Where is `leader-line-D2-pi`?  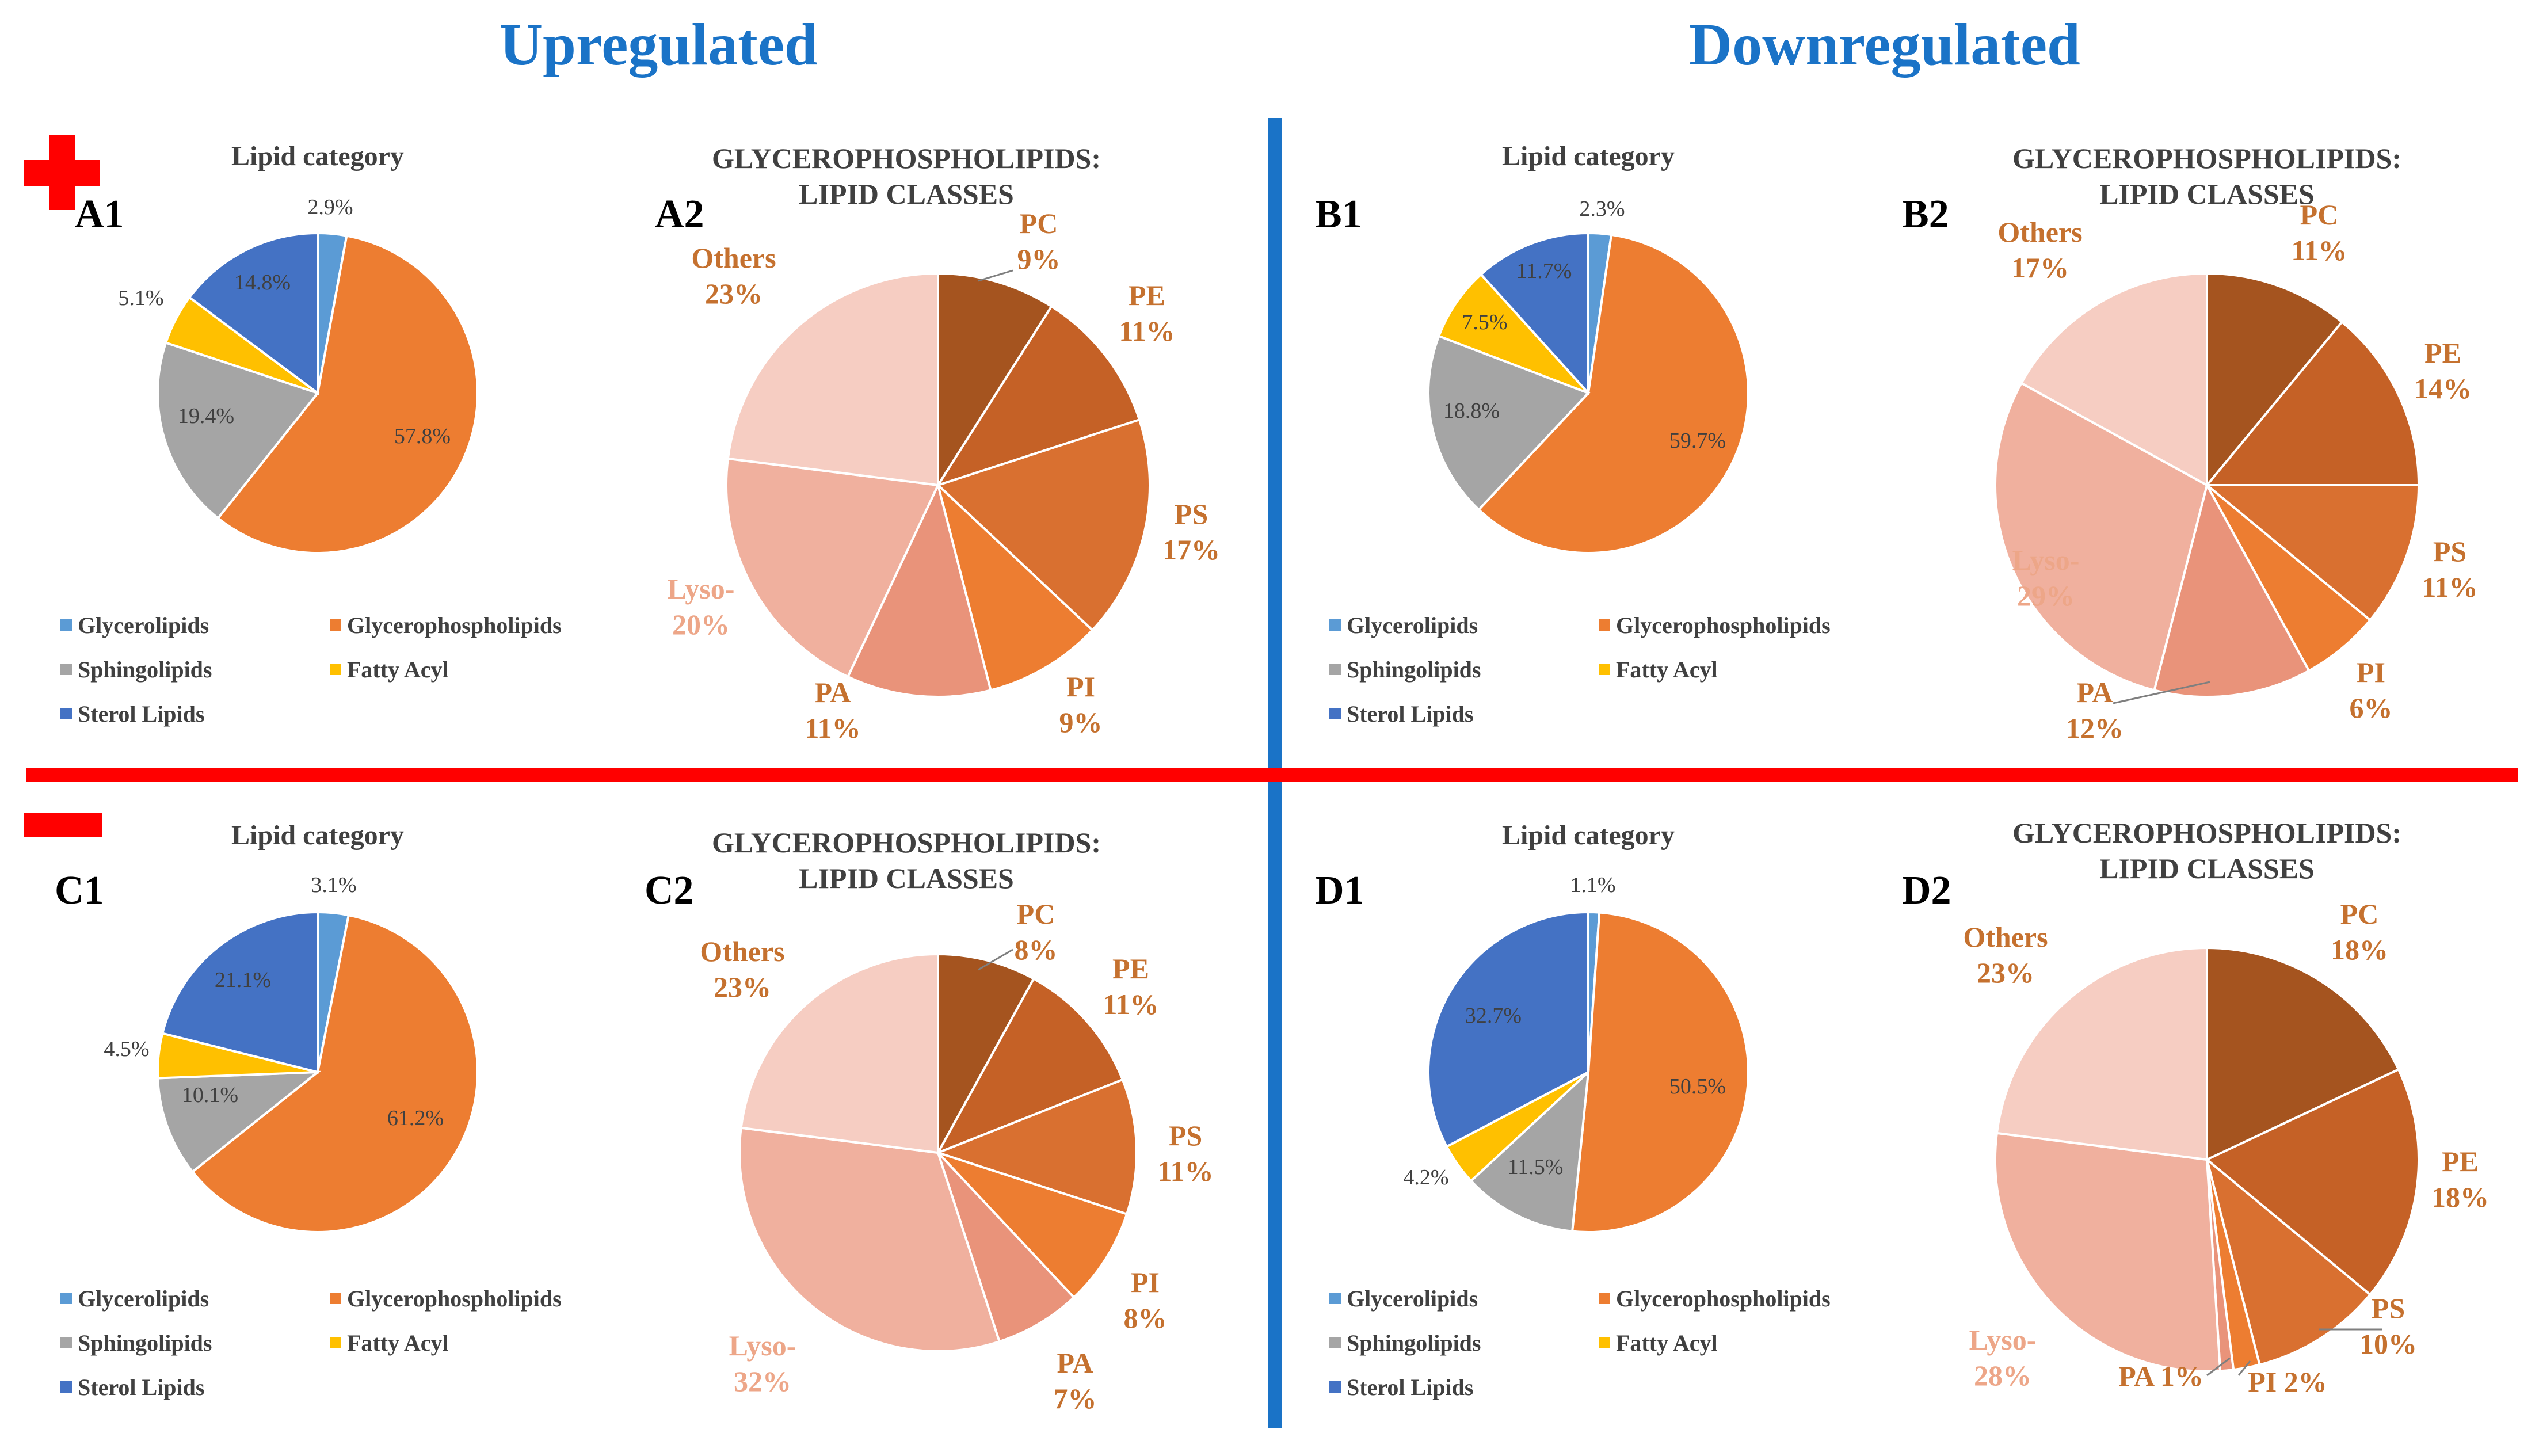 leader-line-D2-pi is located at coordinates (2244, 1368).